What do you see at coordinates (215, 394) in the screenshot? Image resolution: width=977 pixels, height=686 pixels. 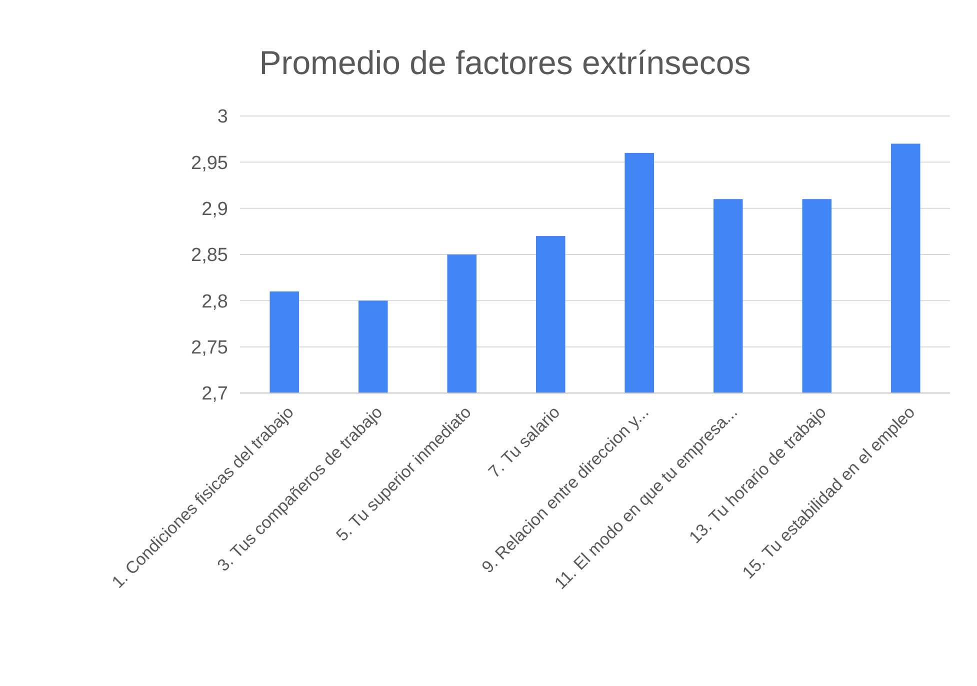 I see `y-tick-label: 2,7` at bounding box center [215, 394].